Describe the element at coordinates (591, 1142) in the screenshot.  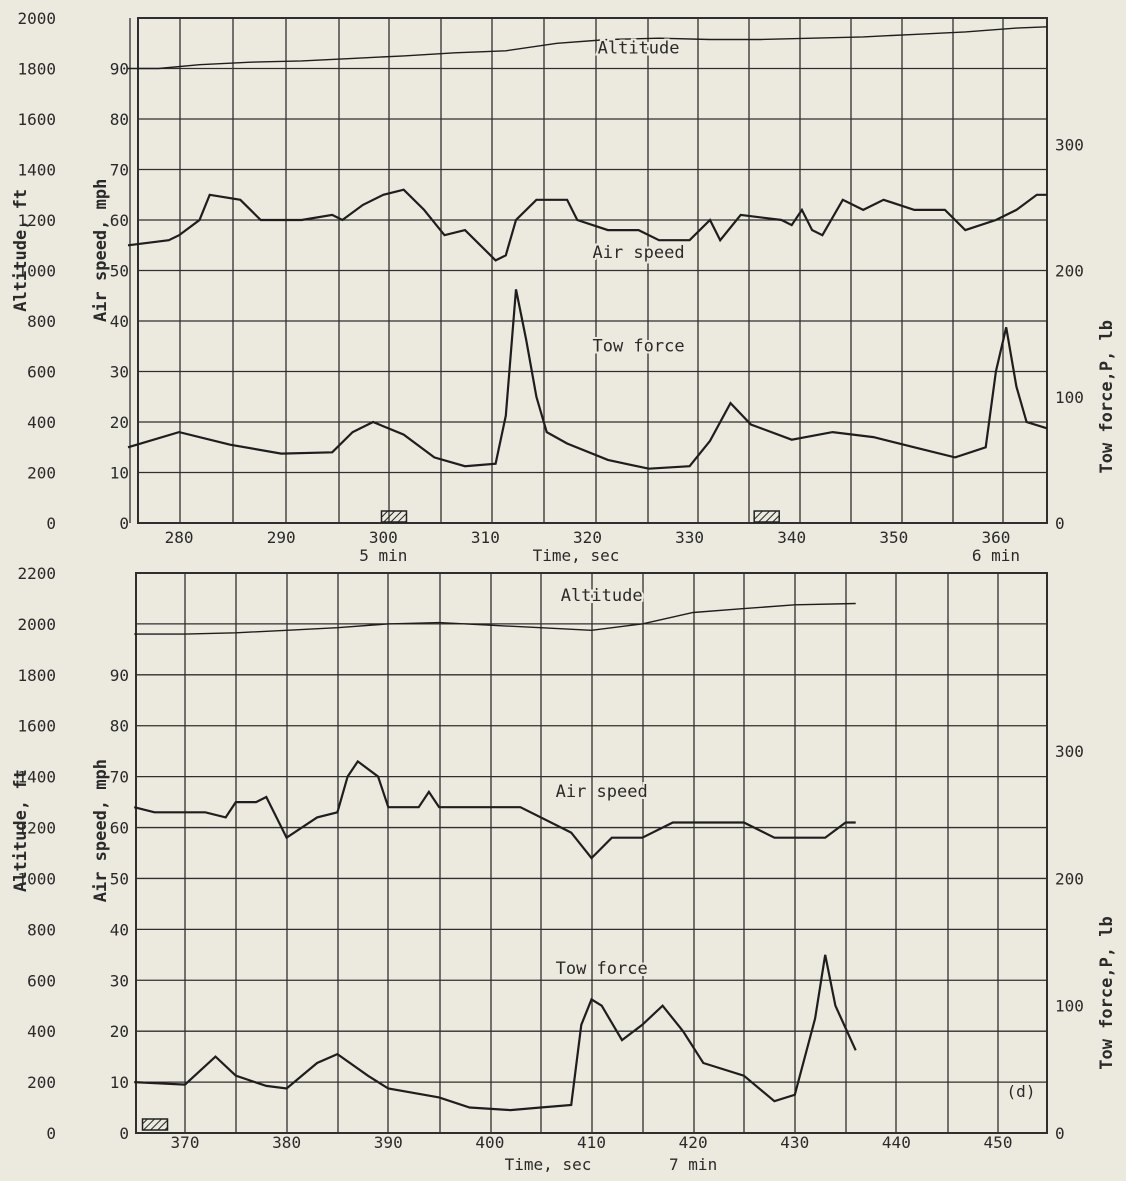
I see `time-tick-label: 410` at that location.